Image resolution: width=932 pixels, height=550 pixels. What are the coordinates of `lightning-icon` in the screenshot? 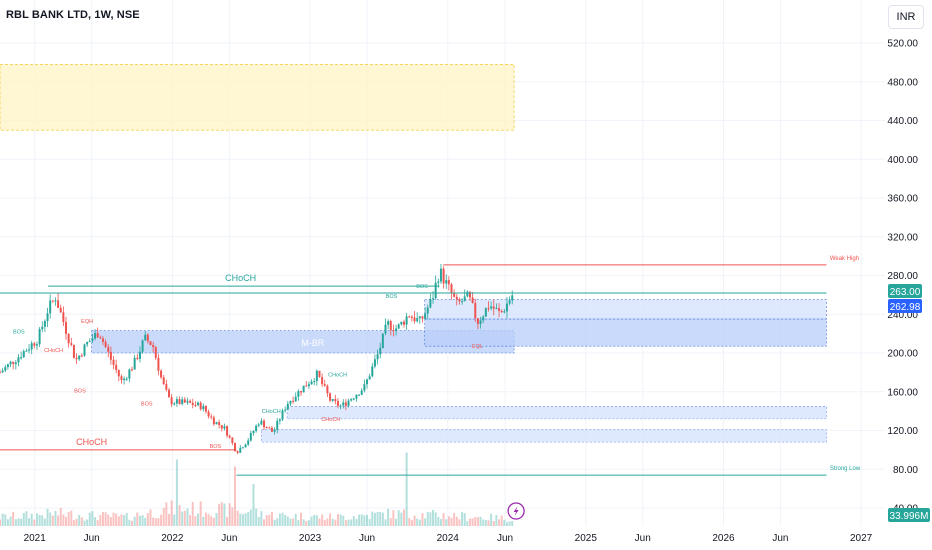 It's located at (516, 511).